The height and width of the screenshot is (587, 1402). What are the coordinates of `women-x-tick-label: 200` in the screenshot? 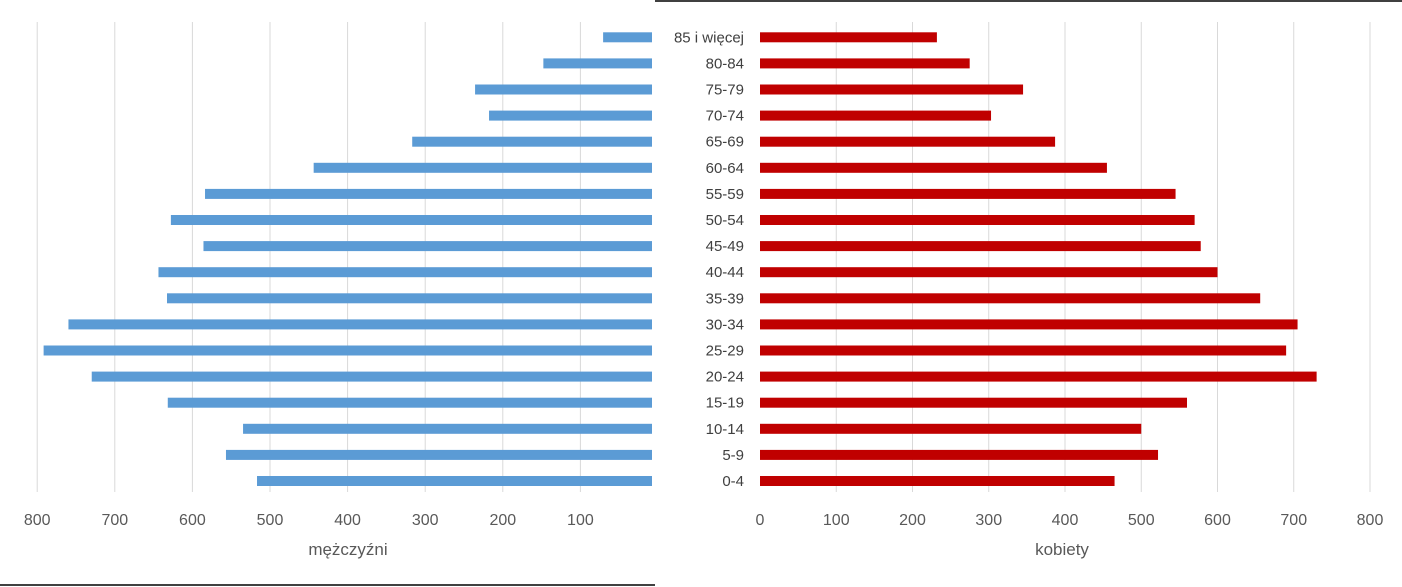 It's located at (912, 520).